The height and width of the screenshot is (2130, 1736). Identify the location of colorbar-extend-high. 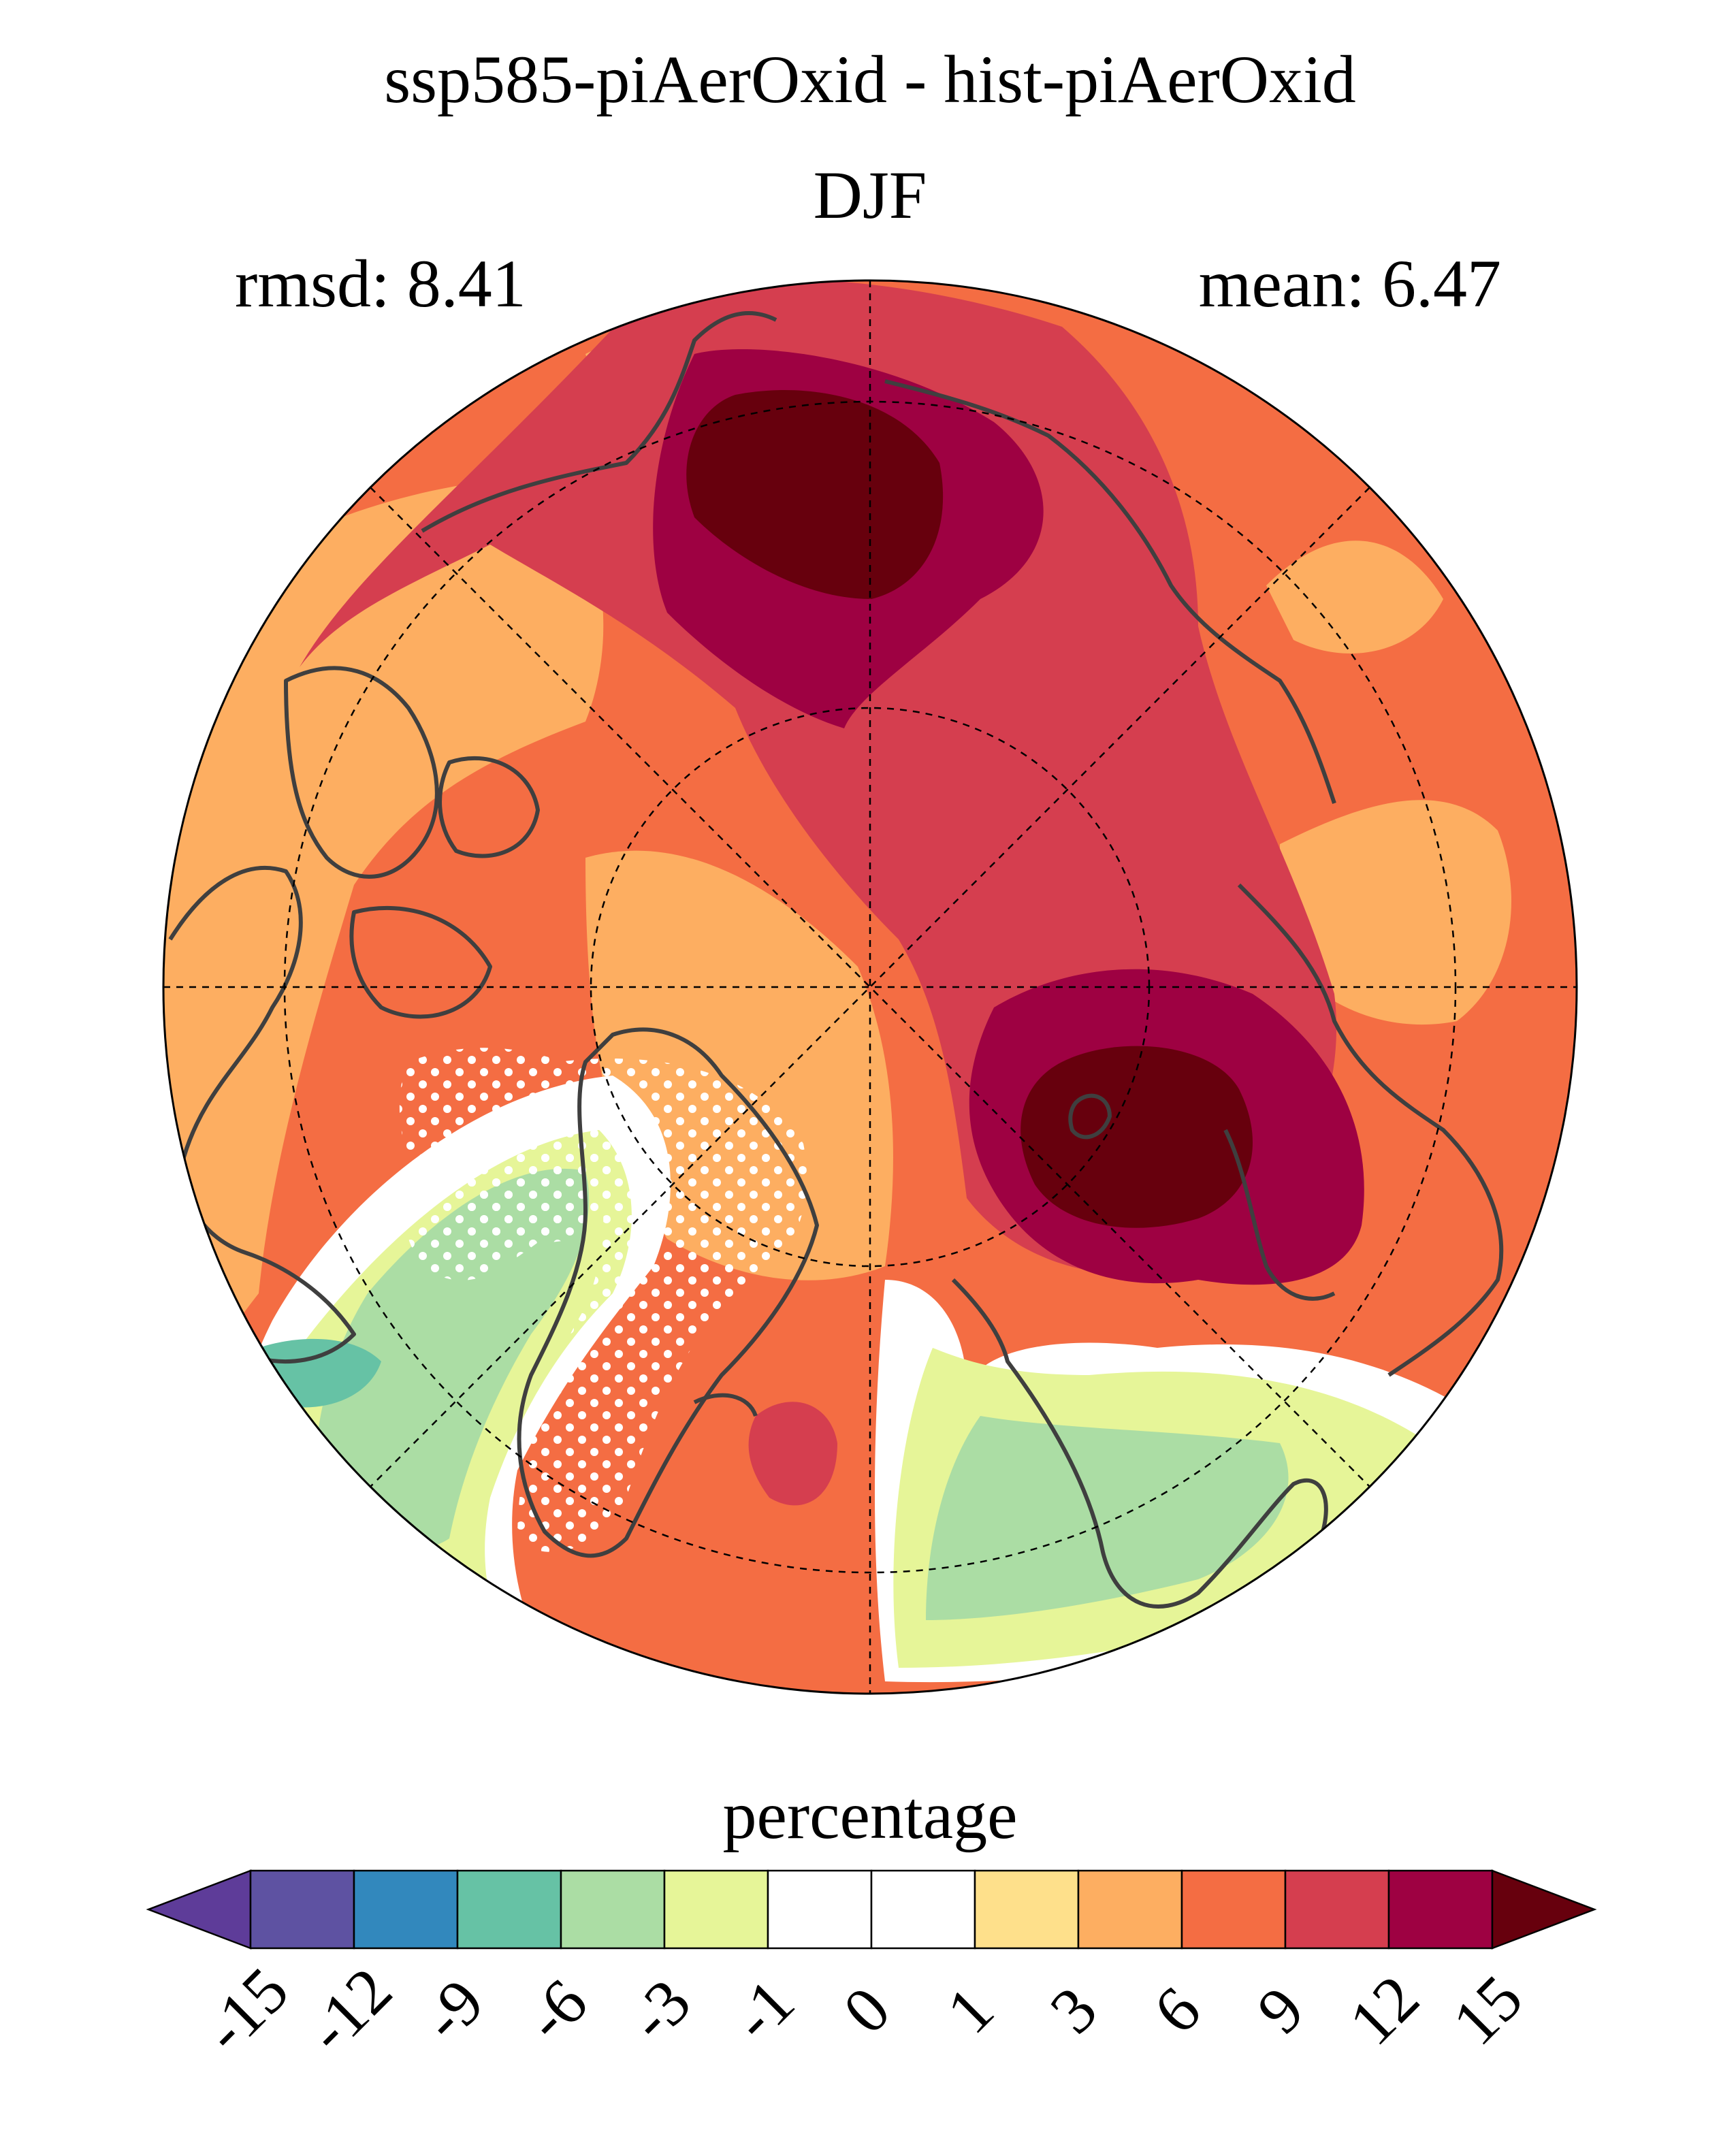
(1544, 1909).